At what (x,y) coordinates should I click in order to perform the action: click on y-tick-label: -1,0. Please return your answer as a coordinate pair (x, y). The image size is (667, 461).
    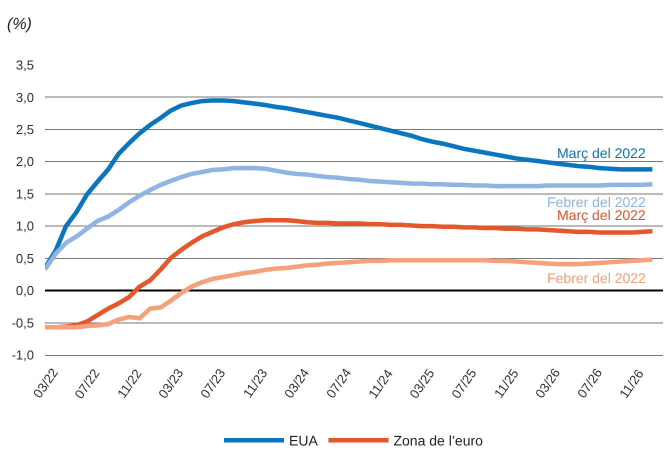
    Looking at the image, I should click on (23, 355).